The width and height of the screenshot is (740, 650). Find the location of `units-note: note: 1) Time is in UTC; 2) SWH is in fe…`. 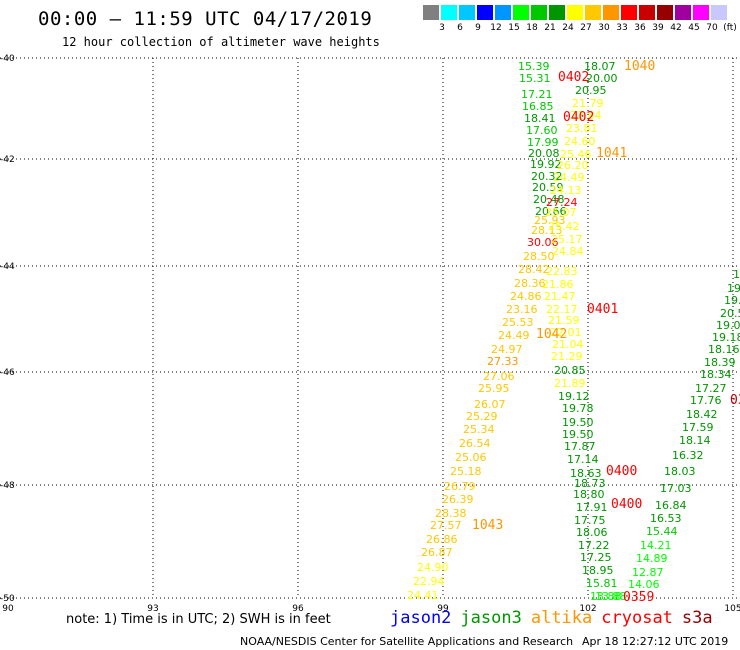

units-note: note: 1) Time is in UTC; 2) SWH is in fe… is located at coordinates (198, 619).